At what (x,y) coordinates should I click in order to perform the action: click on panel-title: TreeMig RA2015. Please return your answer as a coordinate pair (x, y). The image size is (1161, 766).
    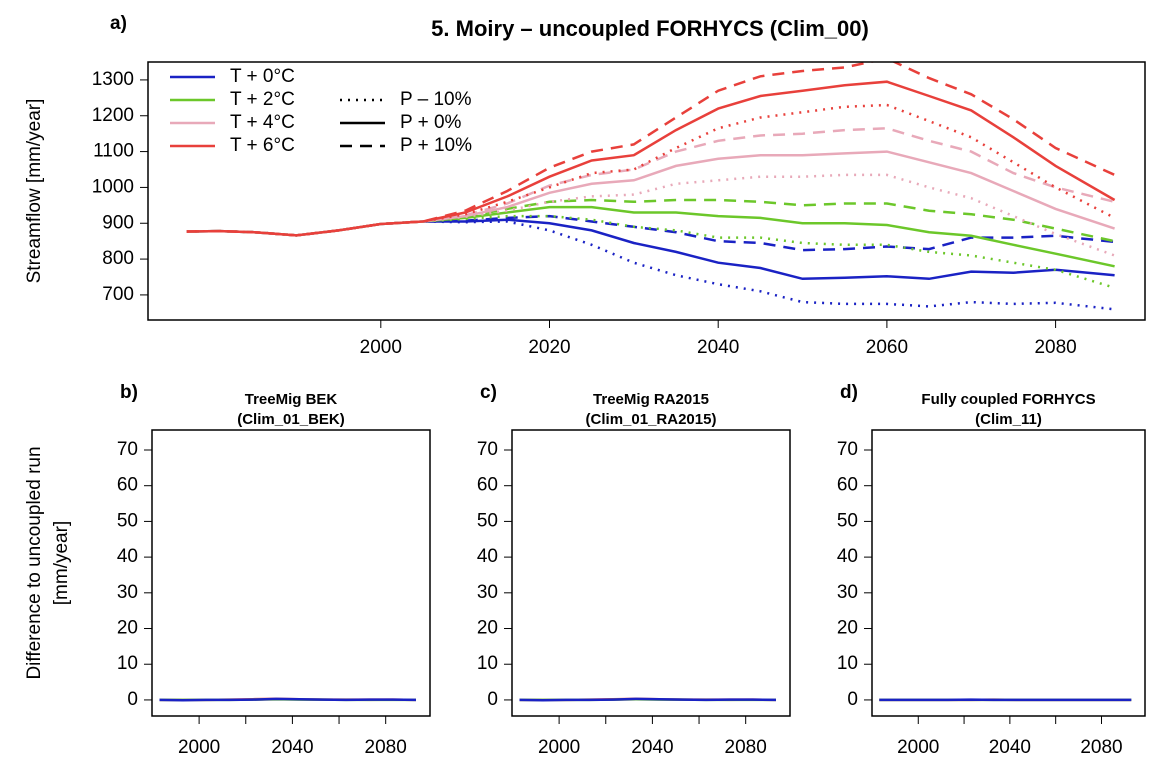
    Looking at the image, I should click on (651, 399).